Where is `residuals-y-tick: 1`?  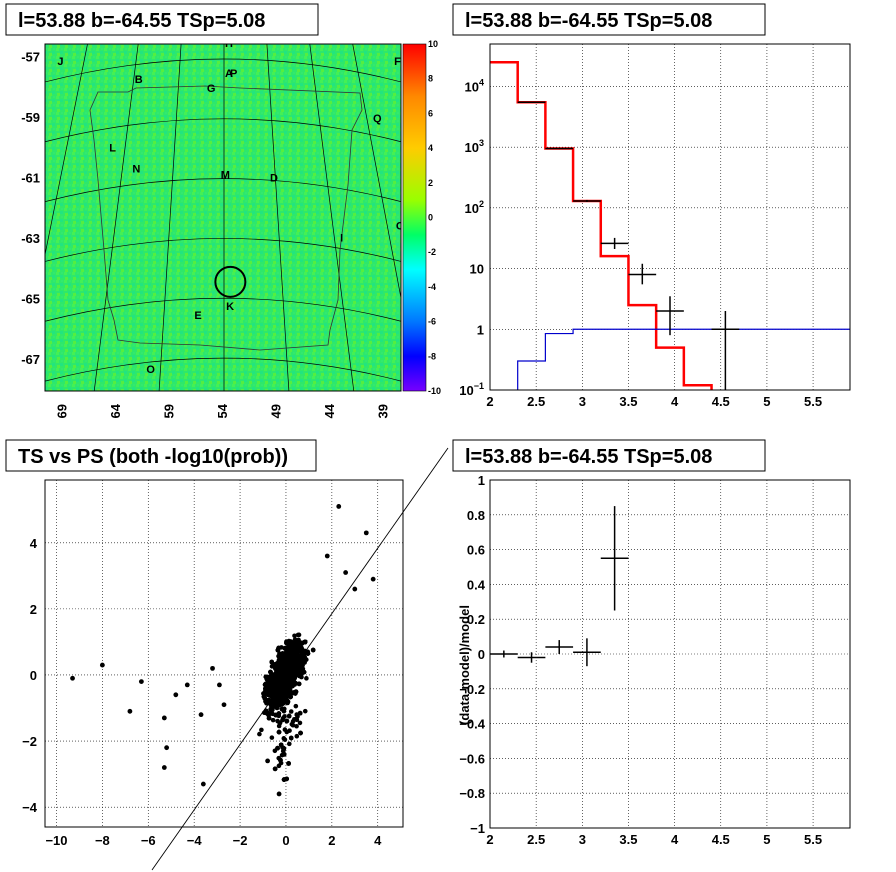
residuals-y-tick: 1 is located at coordinates (481, 480).